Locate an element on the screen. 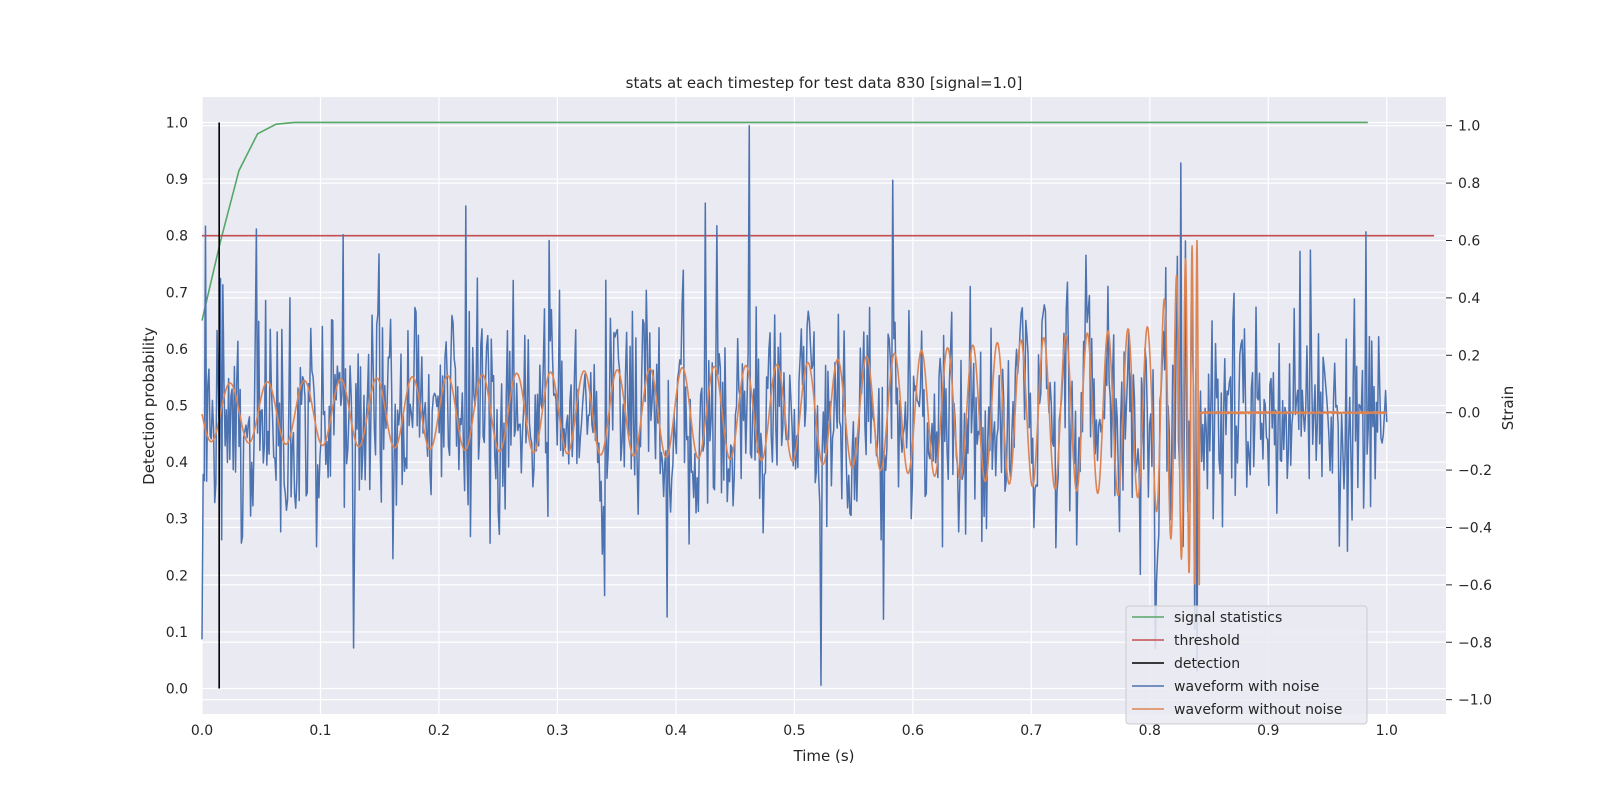 The height and width of the screenshot is (804, 1600). y2-tick-label: 0.4 is located at coordinates (1469, 299).